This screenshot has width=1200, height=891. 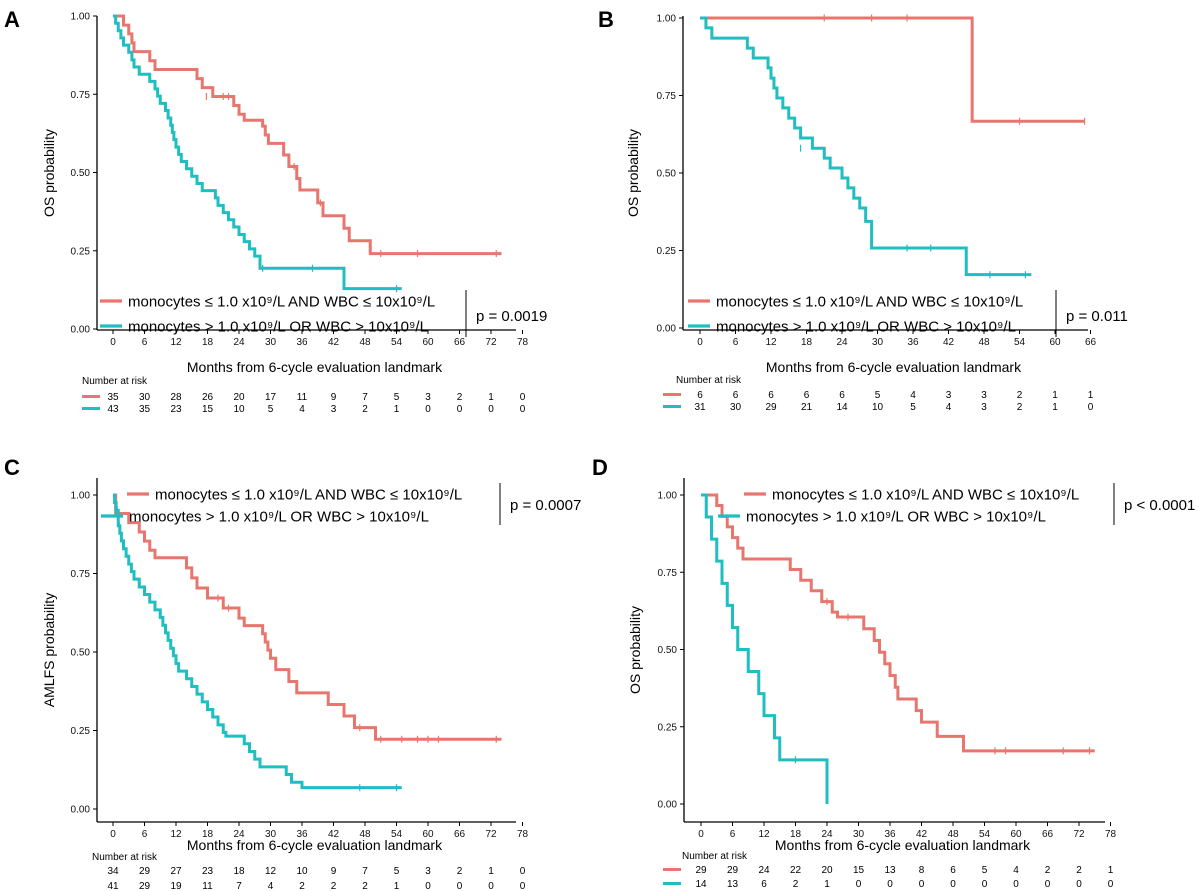 I want to click on x-tick-label: 60, so click(x=1055, y=342).